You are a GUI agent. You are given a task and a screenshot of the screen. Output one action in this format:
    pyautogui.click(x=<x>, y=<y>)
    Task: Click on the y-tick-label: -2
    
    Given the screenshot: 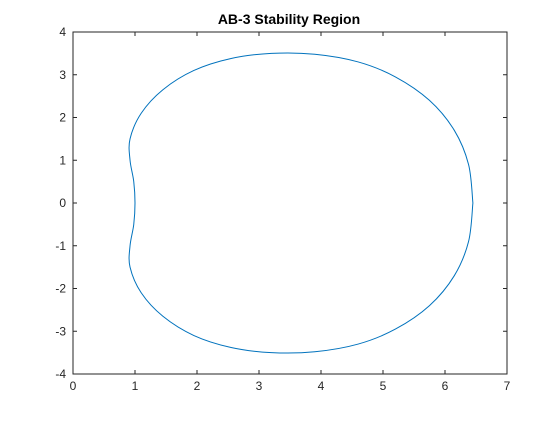 What is the action you would take?
    pyautogui.click(x=60, y=289)
    